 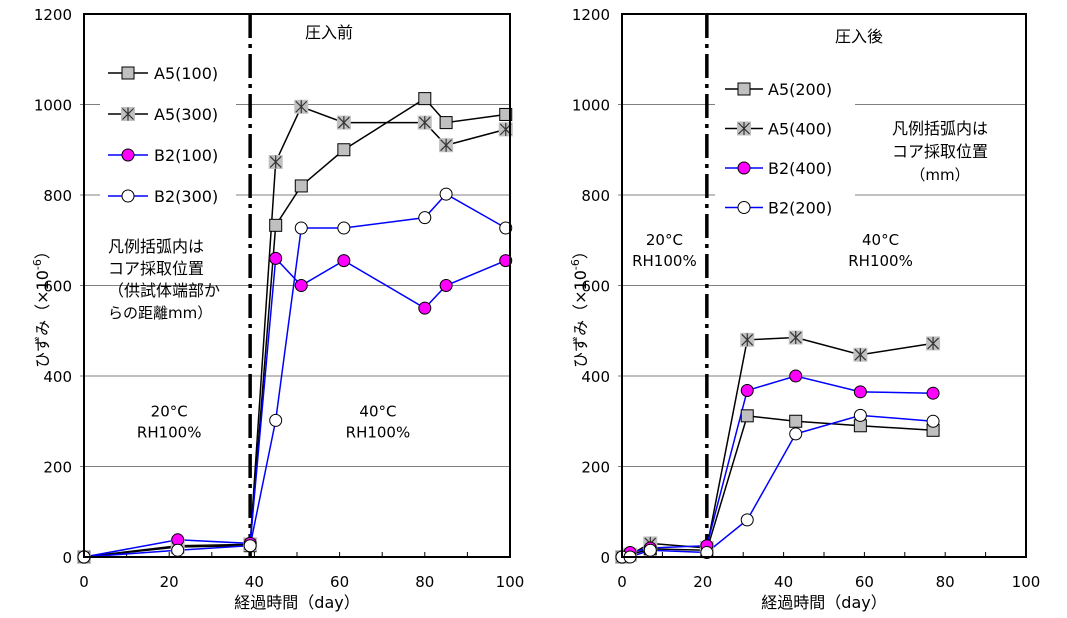 I want to click on y-tick-label: 1000, so click(x=53, y=106).